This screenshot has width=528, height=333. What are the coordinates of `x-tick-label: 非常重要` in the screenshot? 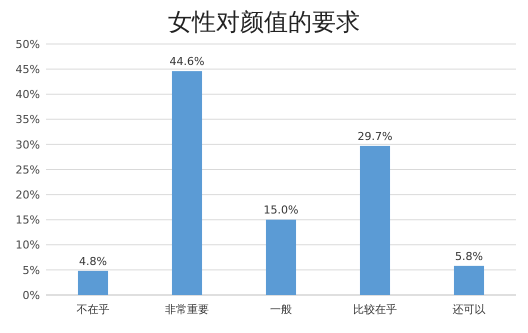 It's located at (187, 309).